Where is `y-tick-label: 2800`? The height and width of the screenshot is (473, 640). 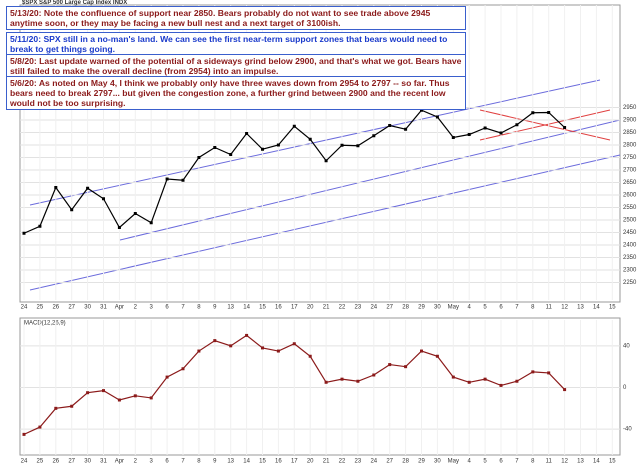
y-tick-label: 2800 is located at coordinates (630, 146).